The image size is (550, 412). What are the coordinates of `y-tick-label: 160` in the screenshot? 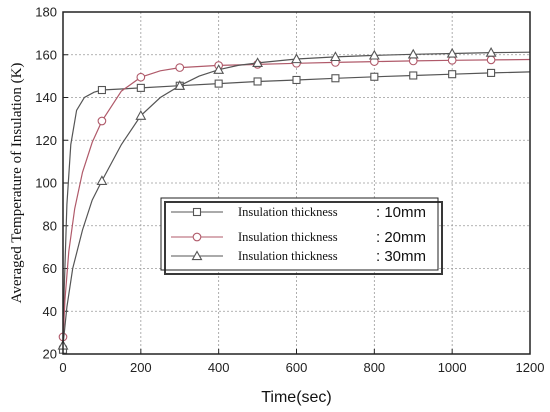 It's located at (46, 54).